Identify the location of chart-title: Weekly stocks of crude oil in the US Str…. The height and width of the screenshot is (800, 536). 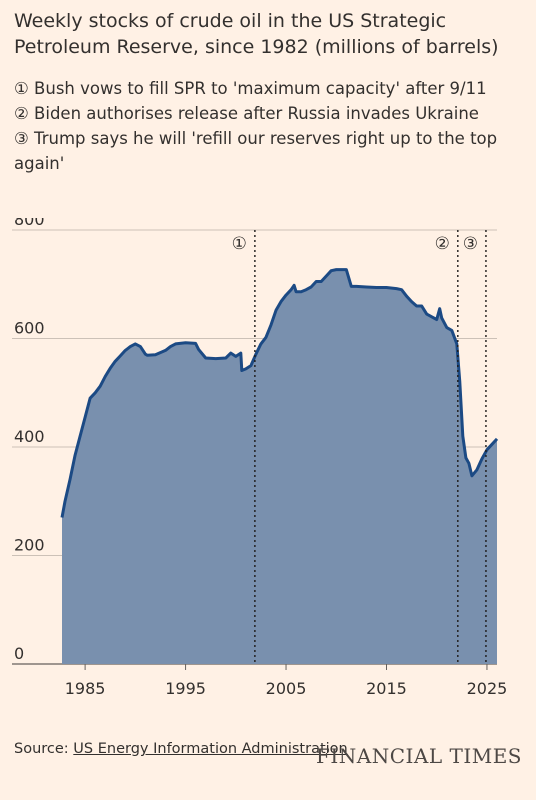
(256, 34).